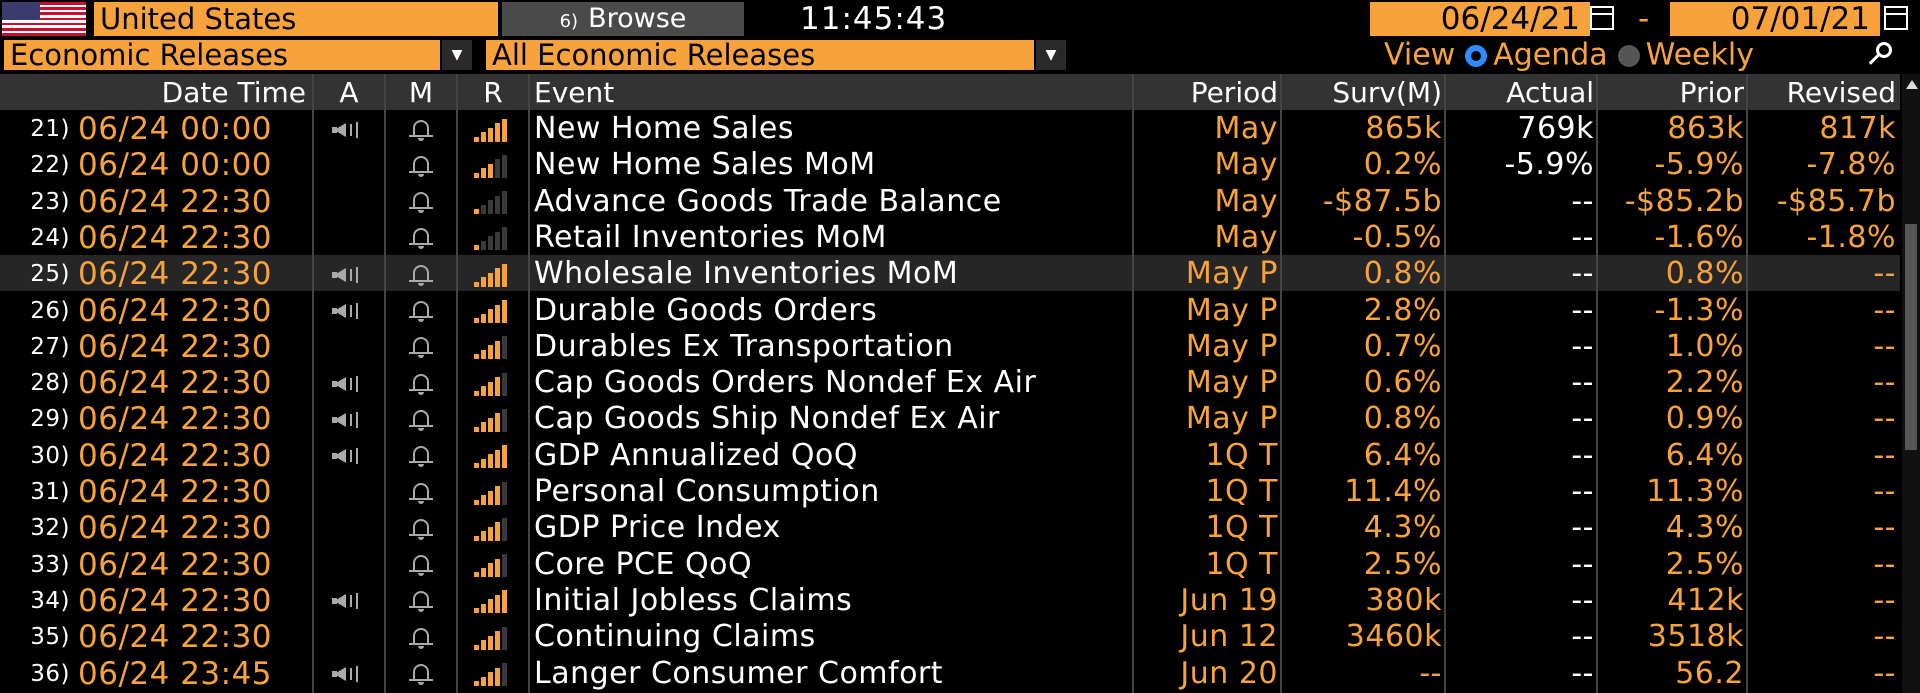 Image resolution: width=1920 pixels, height=693 pixels. What do you see at coordinates (493, 92) in the screenshot?
I see `col-r: R` at bounding box center [493, 92].